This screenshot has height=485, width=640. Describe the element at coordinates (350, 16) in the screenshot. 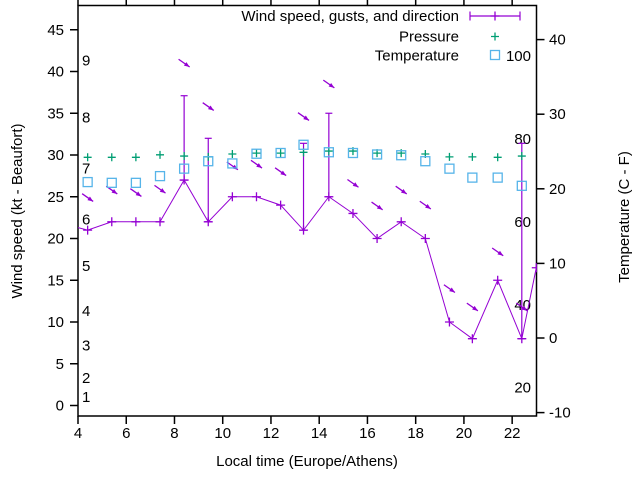

I see `legend-label-wind: Wind speed, gusts, and direction` at that location.